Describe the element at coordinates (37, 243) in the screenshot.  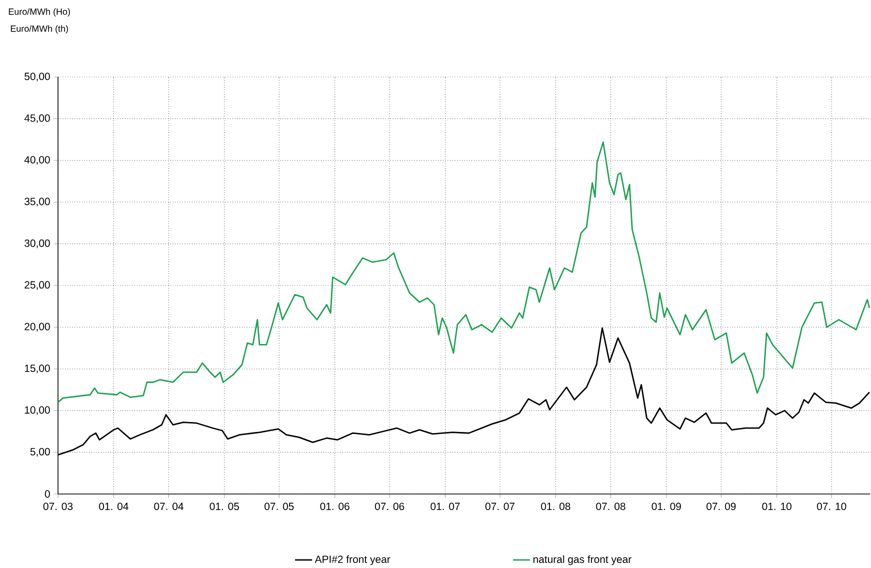
I see `y-tick-label: 30,00` at that location.